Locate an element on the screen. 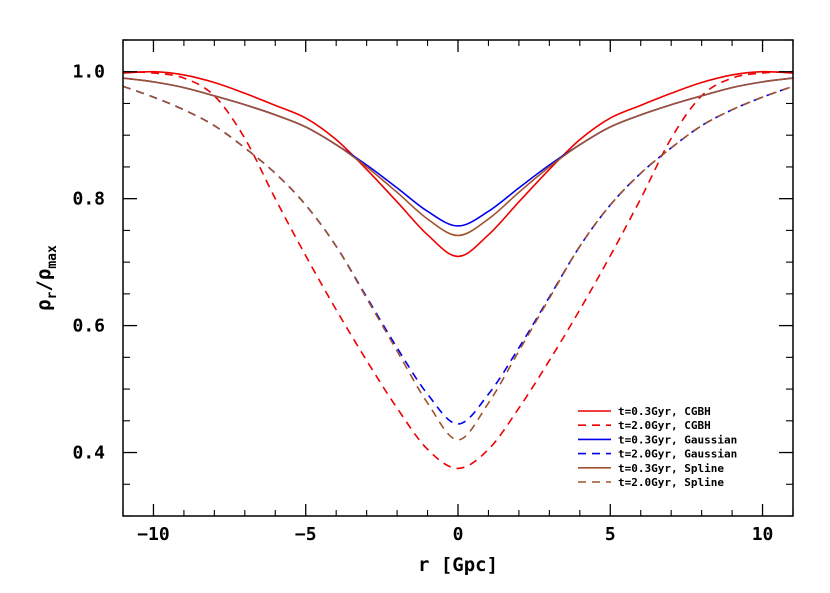 The width and height of the screenshot is (830, 593). y-axis-label-slash: / is located at coordinates (44, 285).